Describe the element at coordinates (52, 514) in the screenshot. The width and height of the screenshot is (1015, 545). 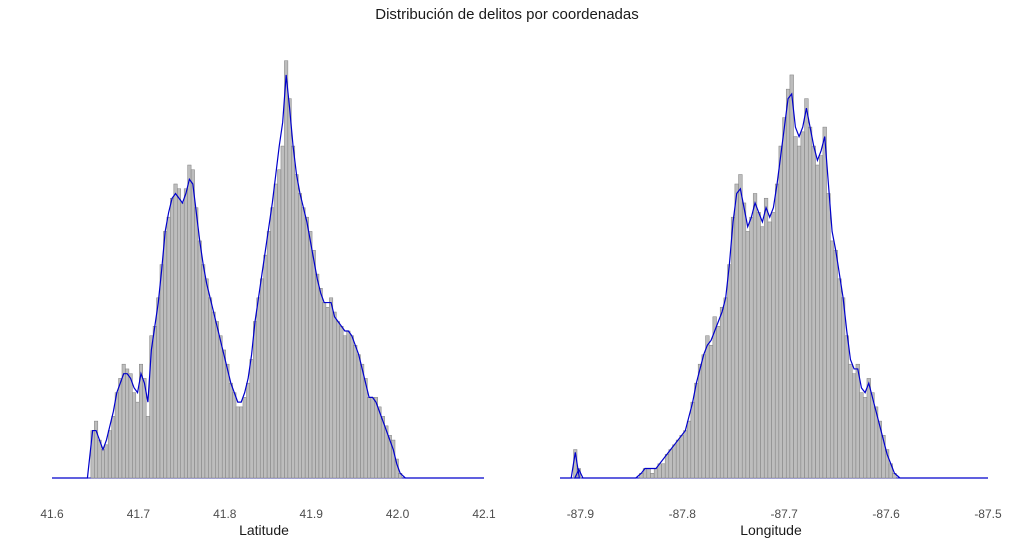
I see `x-tick-label: 41.6` at that location.